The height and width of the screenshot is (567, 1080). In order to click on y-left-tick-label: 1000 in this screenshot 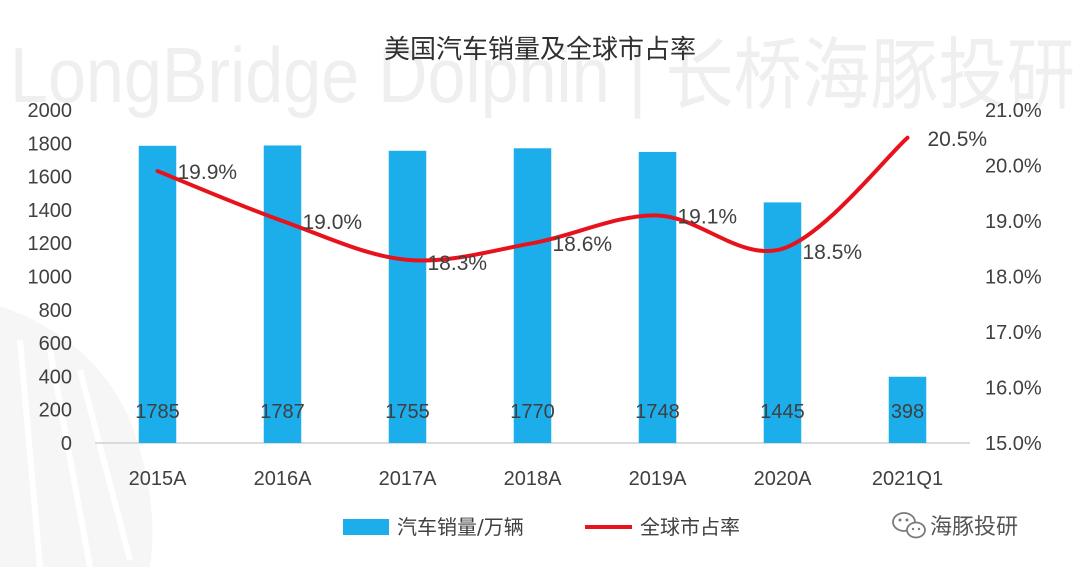, I will do `click(50, 278)`.